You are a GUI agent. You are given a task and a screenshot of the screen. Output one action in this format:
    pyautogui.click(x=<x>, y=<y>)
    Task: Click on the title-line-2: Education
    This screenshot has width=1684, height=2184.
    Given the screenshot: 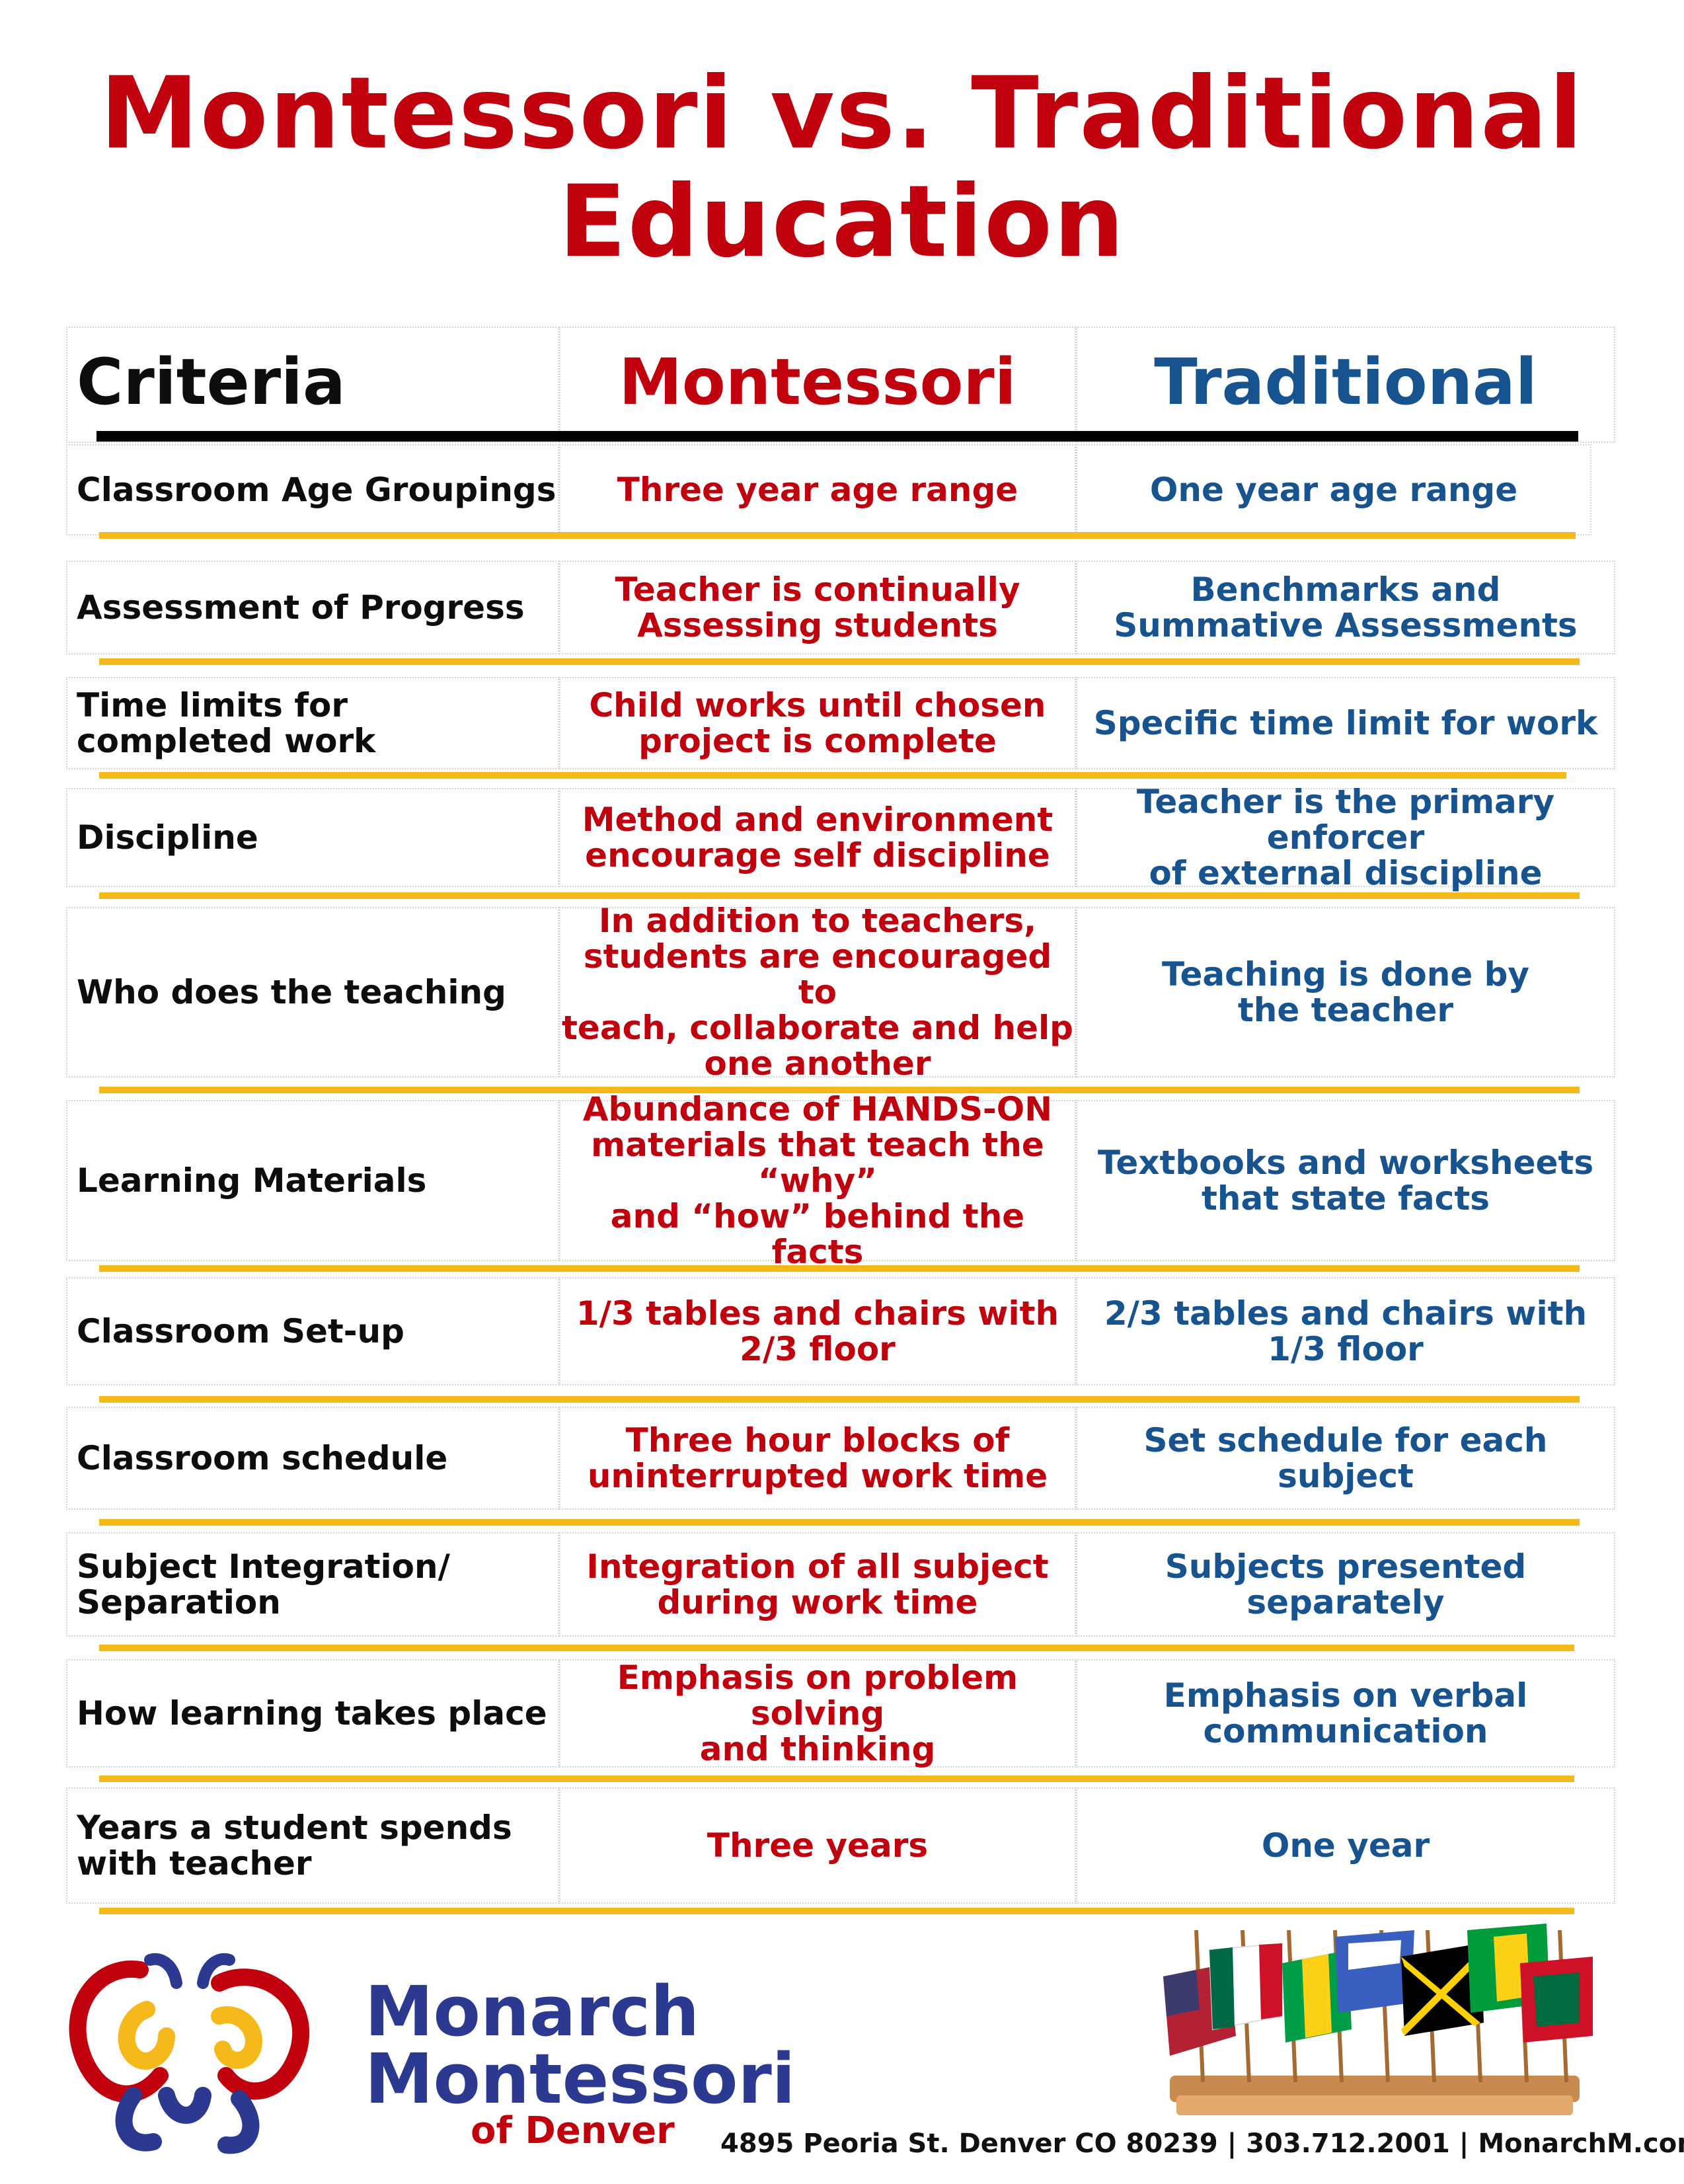 What is the action you would take?
    pyautogui.click(x=842, y=222)
    